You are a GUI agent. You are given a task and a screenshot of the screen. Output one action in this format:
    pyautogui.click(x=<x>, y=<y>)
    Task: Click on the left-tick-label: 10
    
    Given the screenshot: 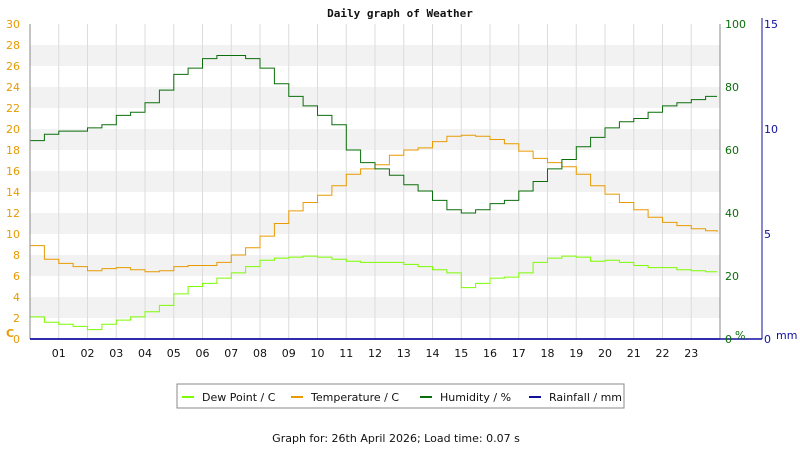 What is the action you would take?
    pyautogui.click(x=13, y=234)
    